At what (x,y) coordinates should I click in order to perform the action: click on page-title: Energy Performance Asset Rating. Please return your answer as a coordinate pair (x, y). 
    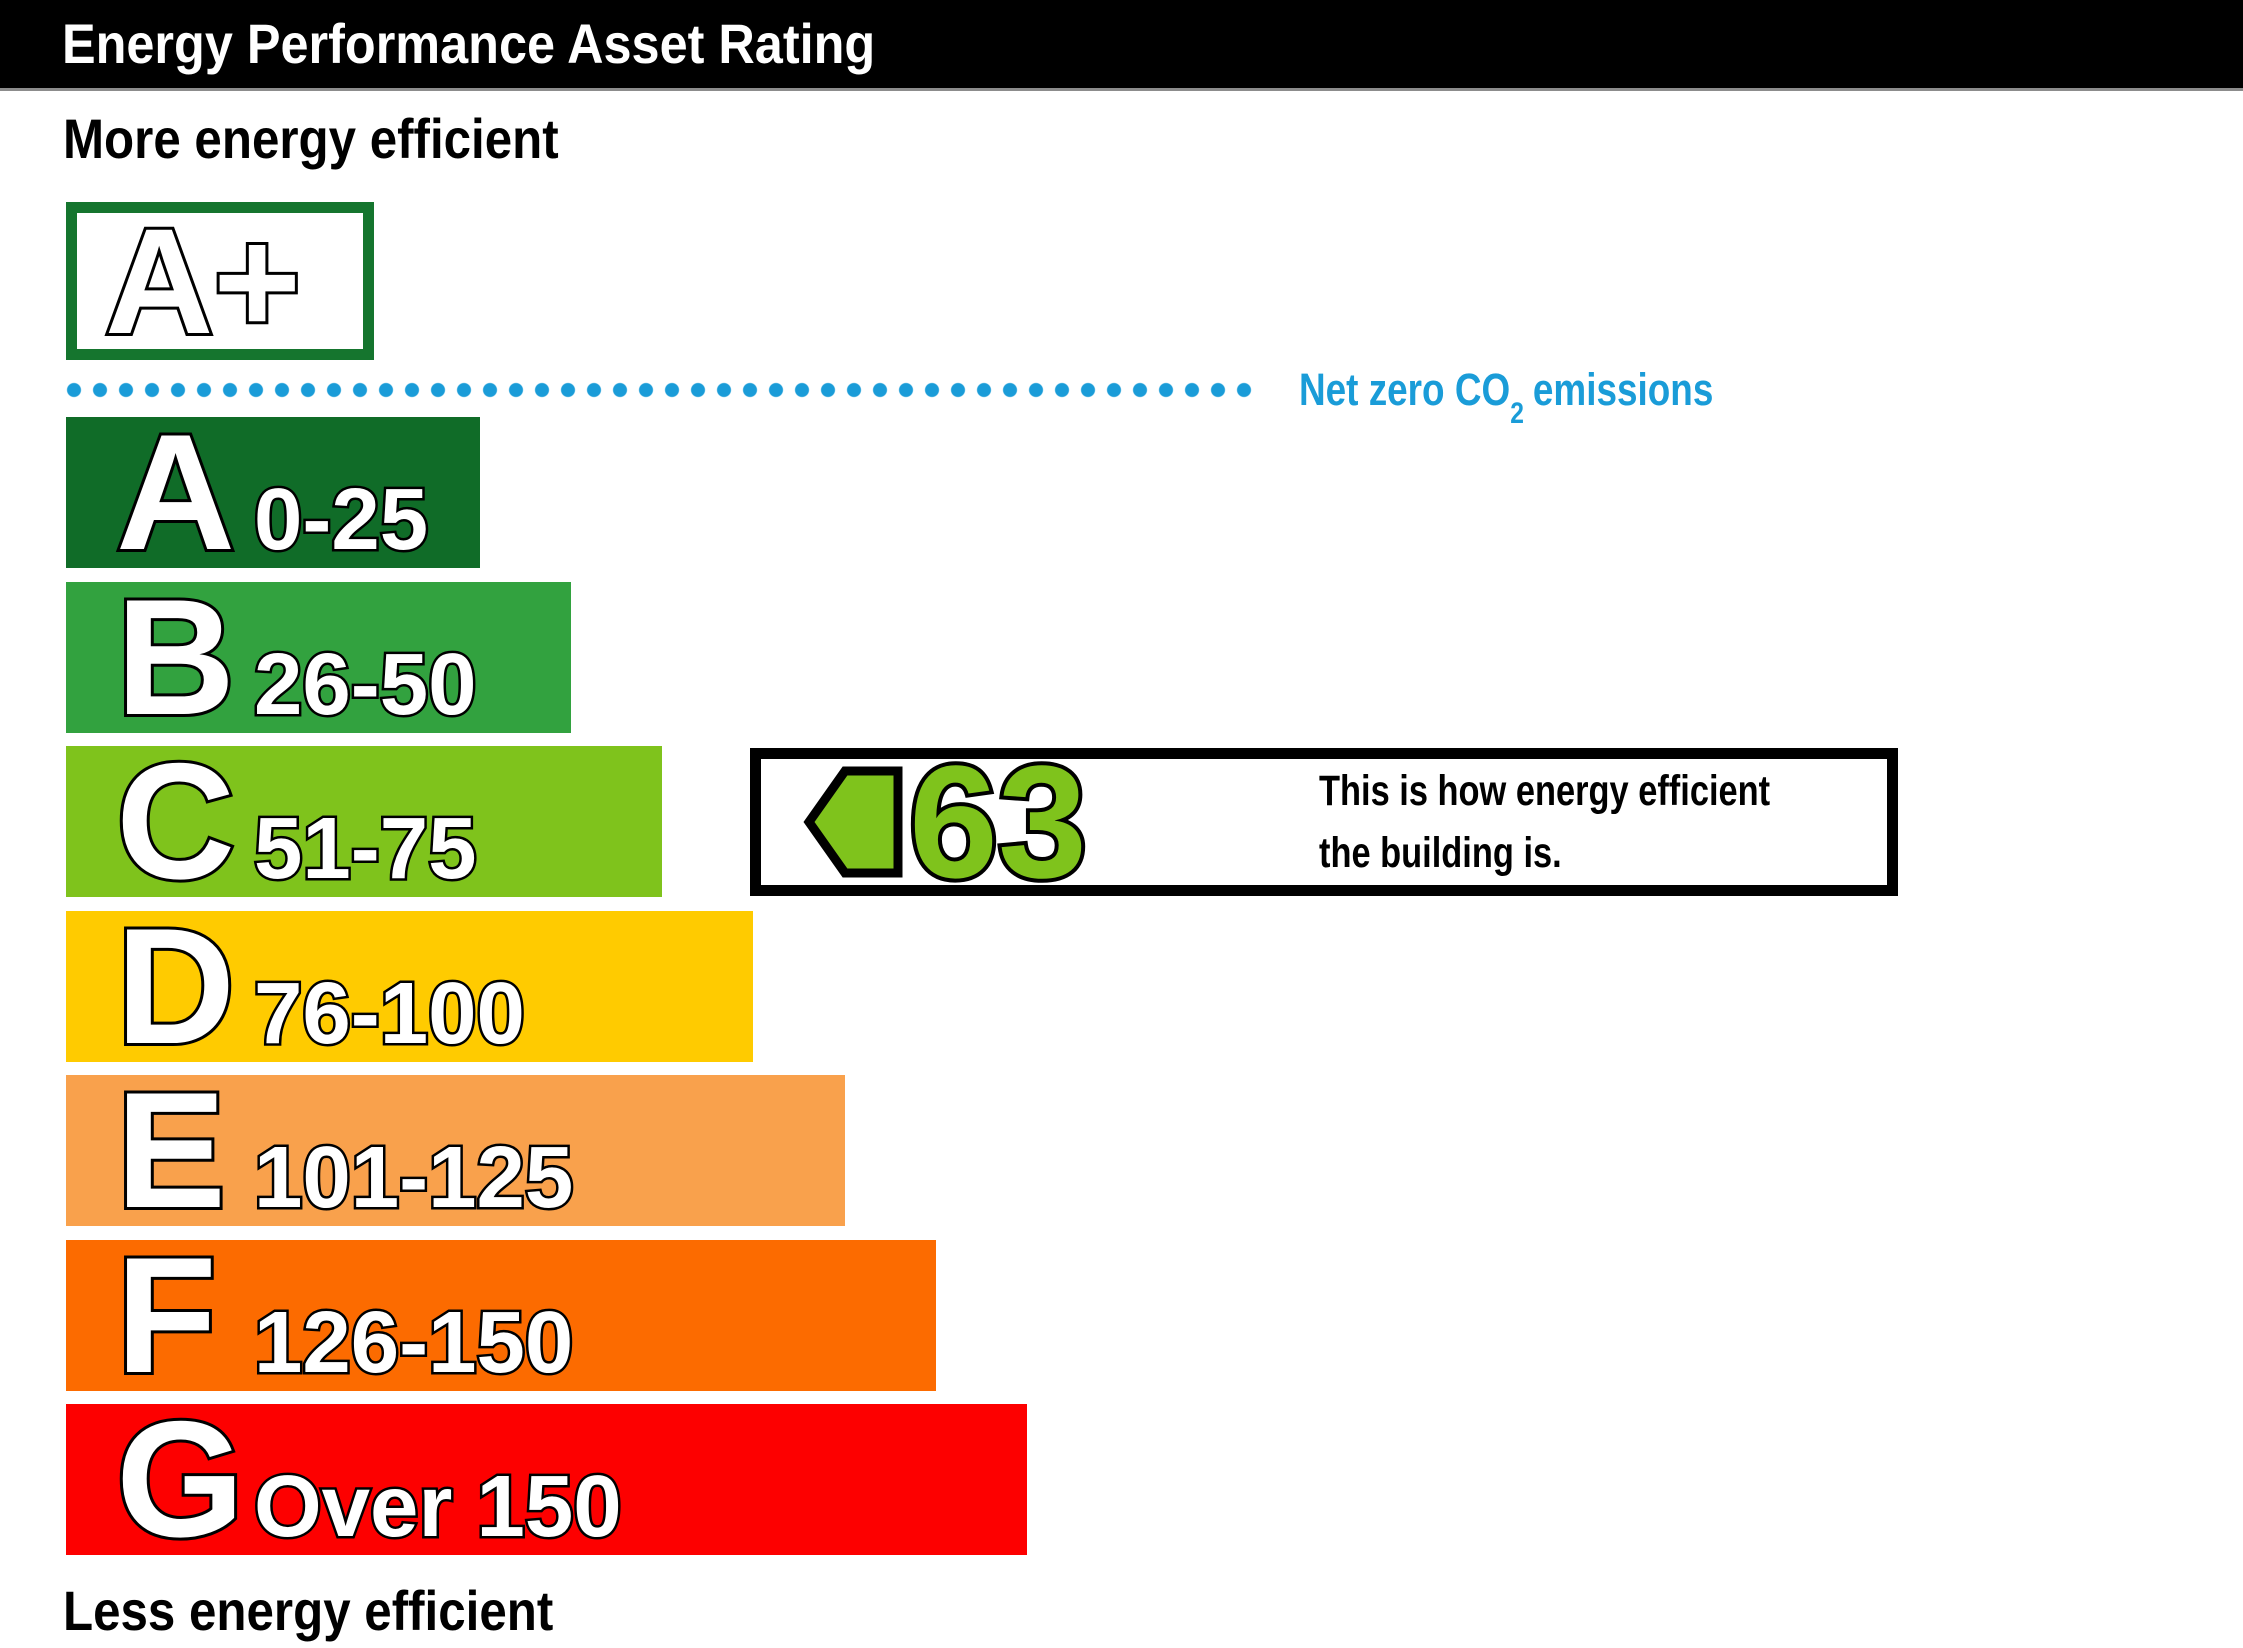
    Looking at the image, I should click on (469, 43).